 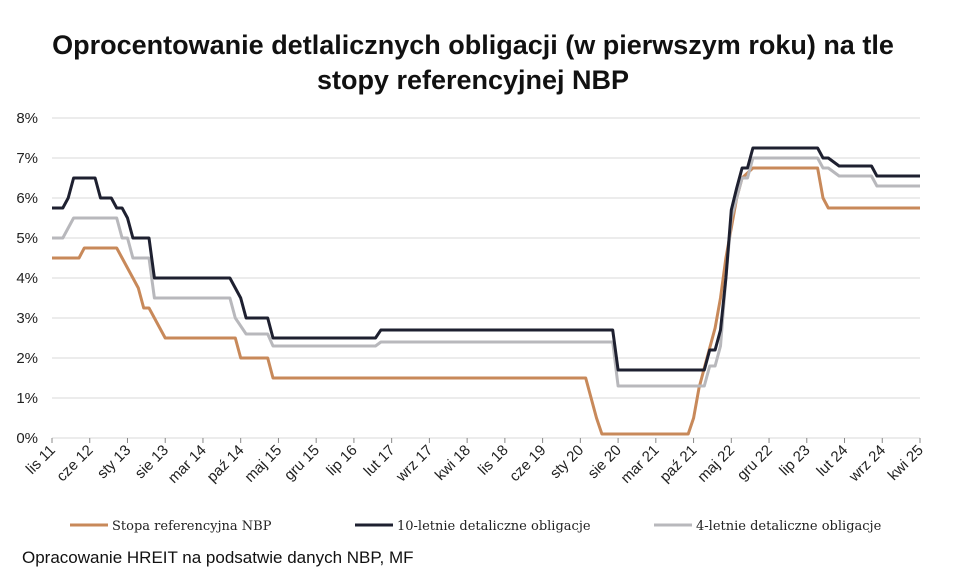 I want to click on y-tick-label: 7%, so click(x=27, y=158).